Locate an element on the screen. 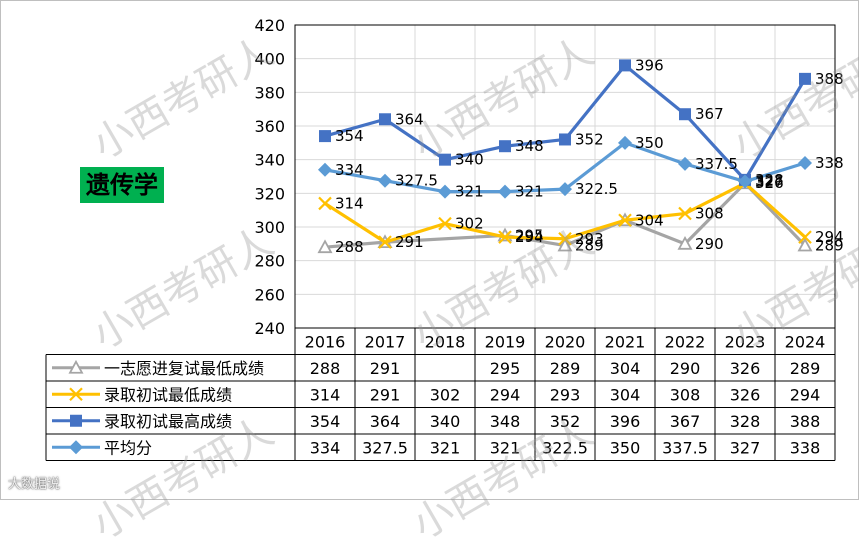  data-label-1-2018: 302 is located at coordinates (469, 224).